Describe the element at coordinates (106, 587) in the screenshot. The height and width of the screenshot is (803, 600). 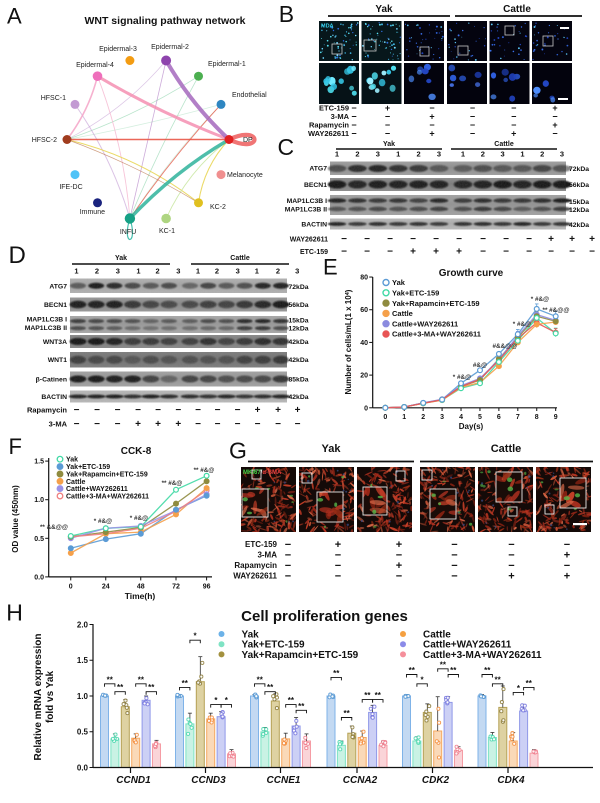
I see `svg-text: 24` at that location.